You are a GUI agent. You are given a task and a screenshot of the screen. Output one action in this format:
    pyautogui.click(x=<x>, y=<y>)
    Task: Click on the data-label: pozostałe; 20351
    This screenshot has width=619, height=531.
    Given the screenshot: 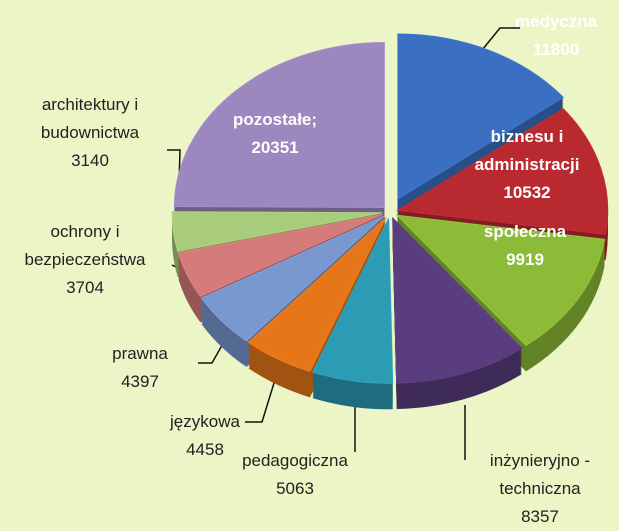 What is the action you would take?
    pyautogui.click(x=275, y=134)
    